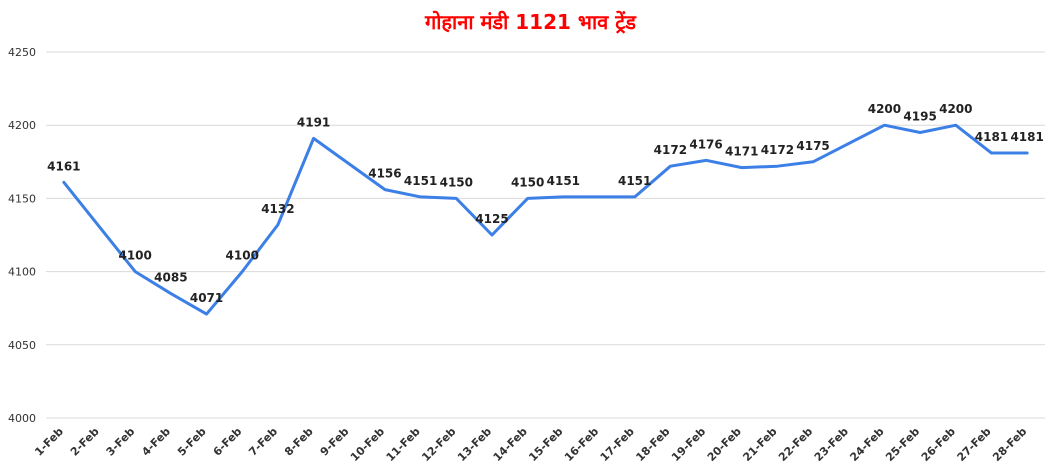 This screenshot has width=1061, height=471. What do you see at coordinates (228, 442) in the screenshot?
I see `x-tick-label-6-Feb: 6-Feb` at bounding box center [228, 442].